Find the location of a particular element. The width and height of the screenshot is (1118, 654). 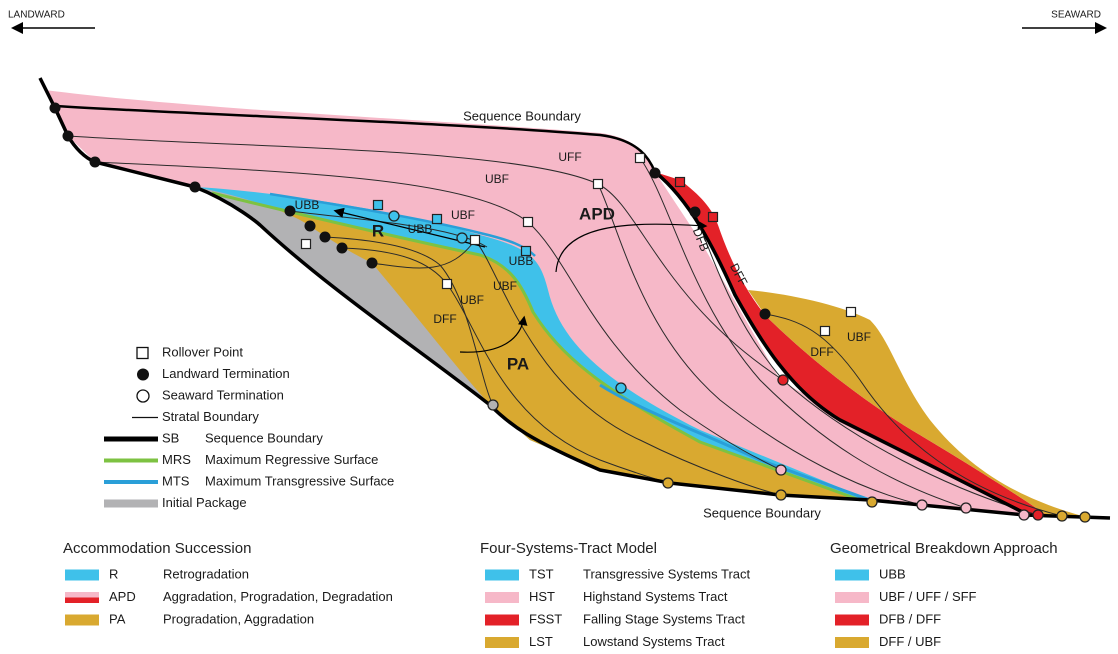

region-label: APD is located at coordinates (597, 213).